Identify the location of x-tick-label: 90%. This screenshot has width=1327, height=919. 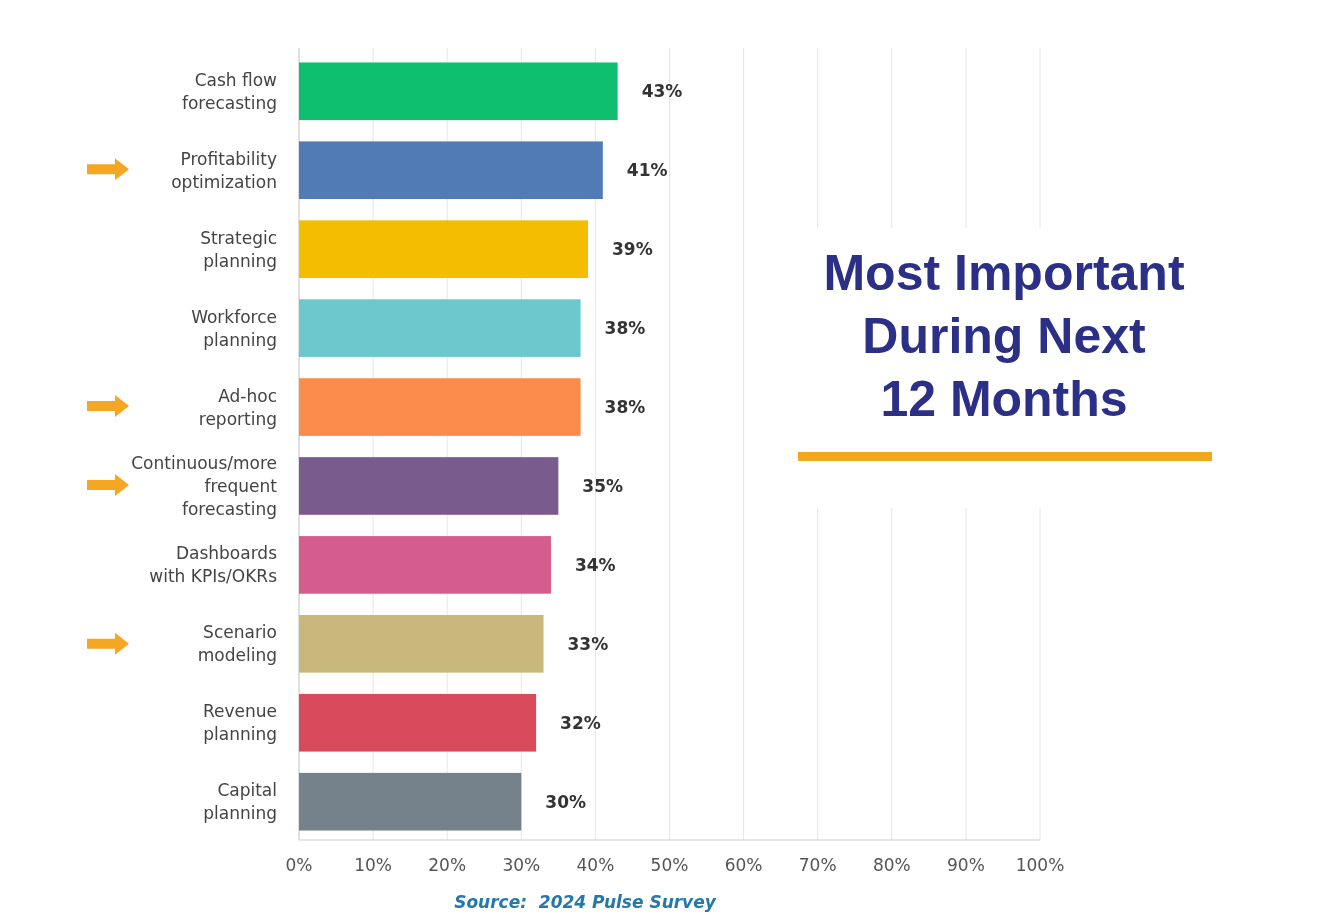
(966, 865).